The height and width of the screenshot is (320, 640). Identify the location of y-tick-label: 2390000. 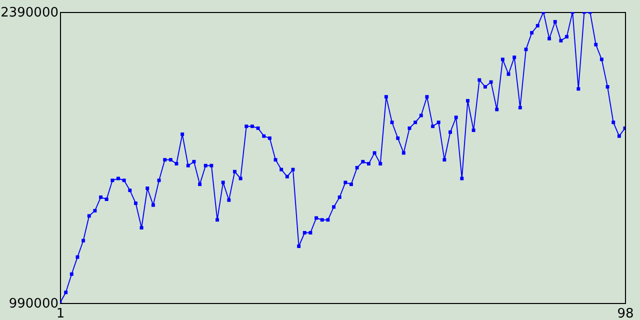
(29, 13).